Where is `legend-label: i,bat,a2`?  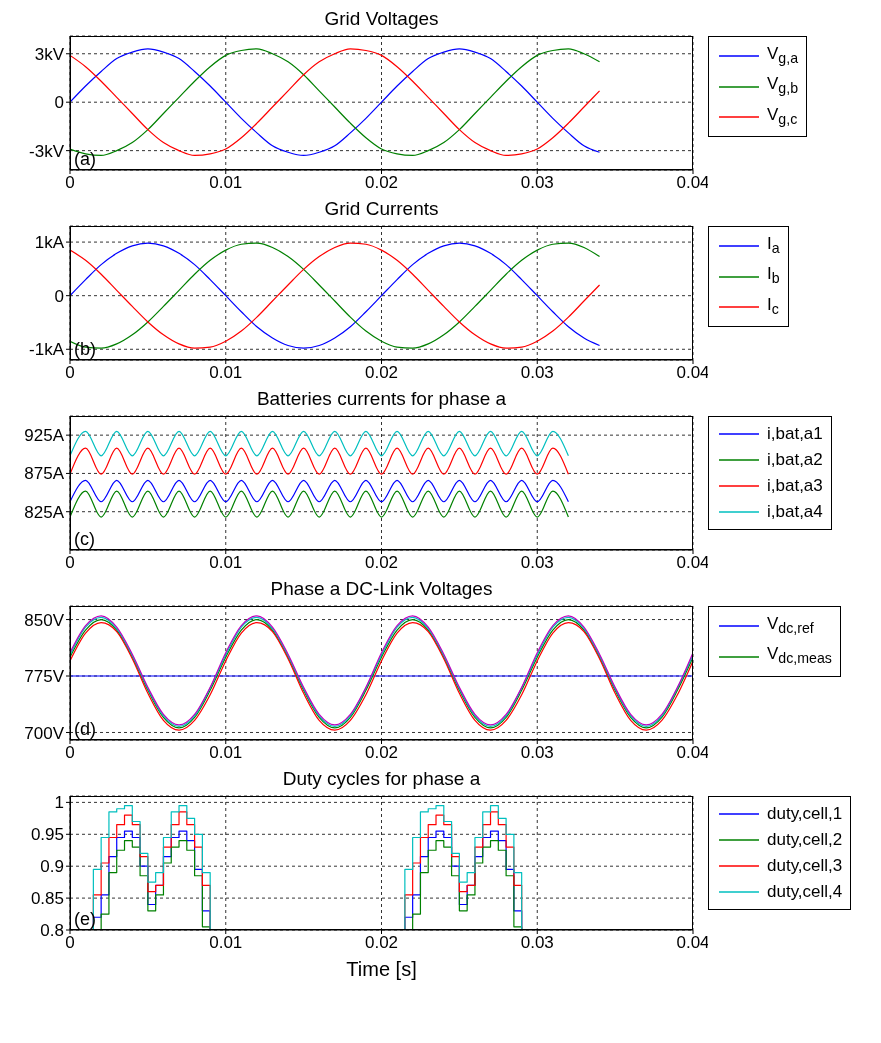 legend-label: i,bat,a2 is located at coordinates (795, 460).